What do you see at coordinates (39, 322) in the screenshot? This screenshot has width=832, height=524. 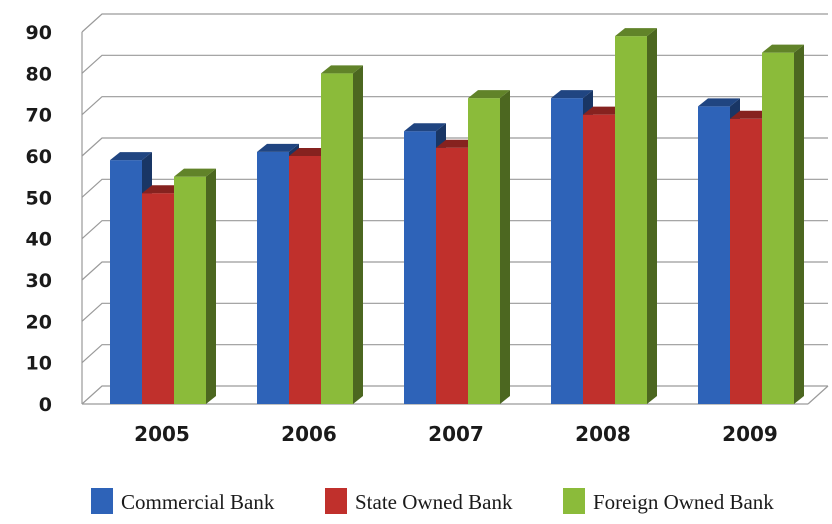 I see `y-tick-label: 20` at bounding box center [39, 322].